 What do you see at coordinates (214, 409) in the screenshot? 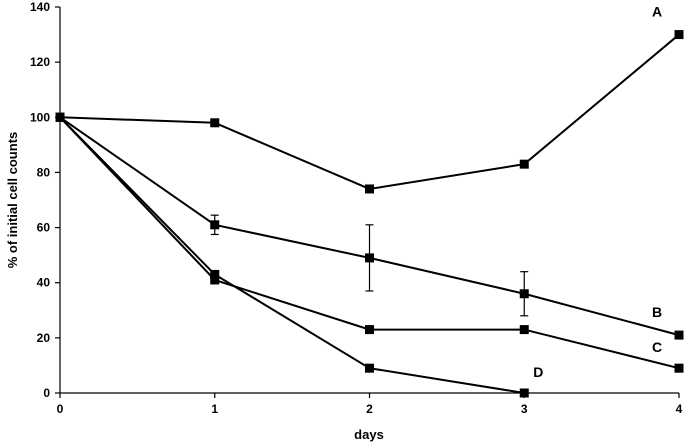
I see `x-tick-label: 1` at bounding box center [214, 409].